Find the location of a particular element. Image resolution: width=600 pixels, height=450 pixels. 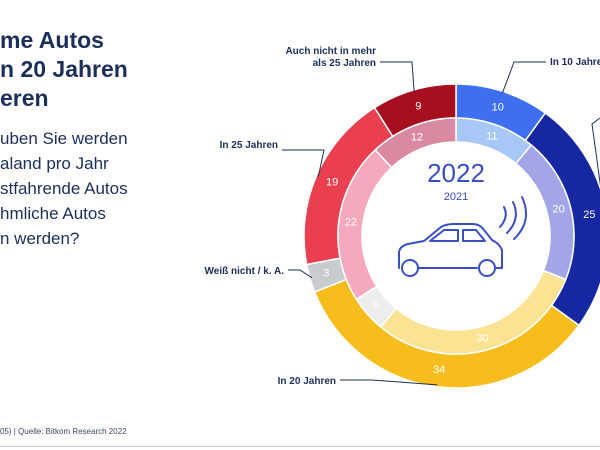

question-line: uben Sie werden is located at coordinates (64, 138).